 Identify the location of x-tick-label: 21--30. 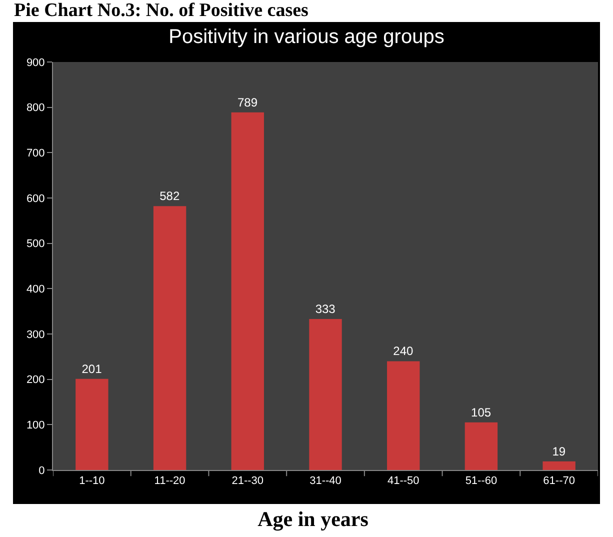
(248, 481).